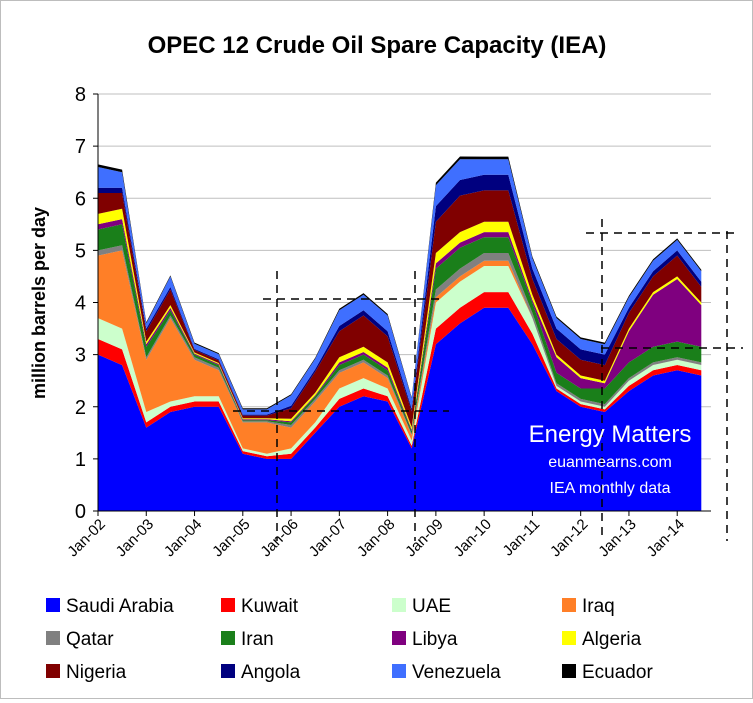  What do you see at coordinates (86, 538) in the screenshot?
I see `x-tick-label: Jan-02` at bounding box center [86, 538].